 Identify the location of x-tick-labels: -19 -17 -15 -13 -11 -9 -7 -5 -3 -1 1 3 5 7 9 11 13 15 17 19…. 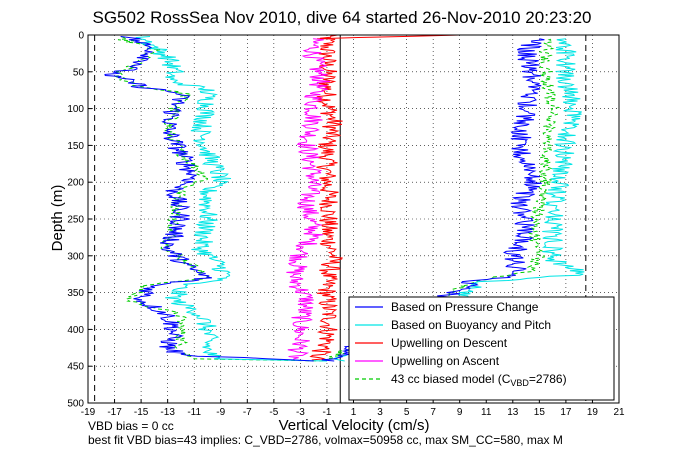
(353, 412).